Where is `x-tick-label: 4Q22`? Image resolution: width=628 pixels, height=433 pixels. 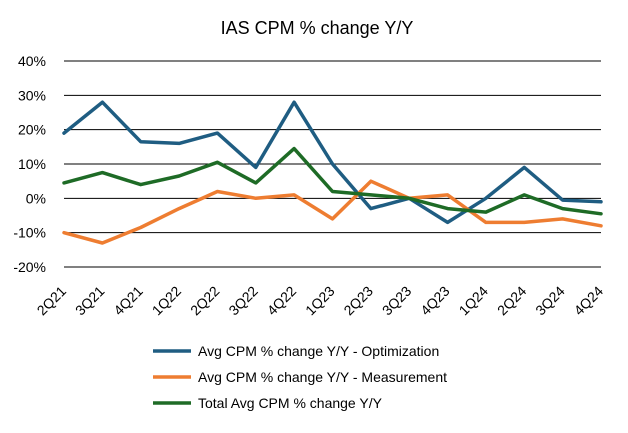
x-tick-label: 4Q22 is located at coordinates (282, 301).